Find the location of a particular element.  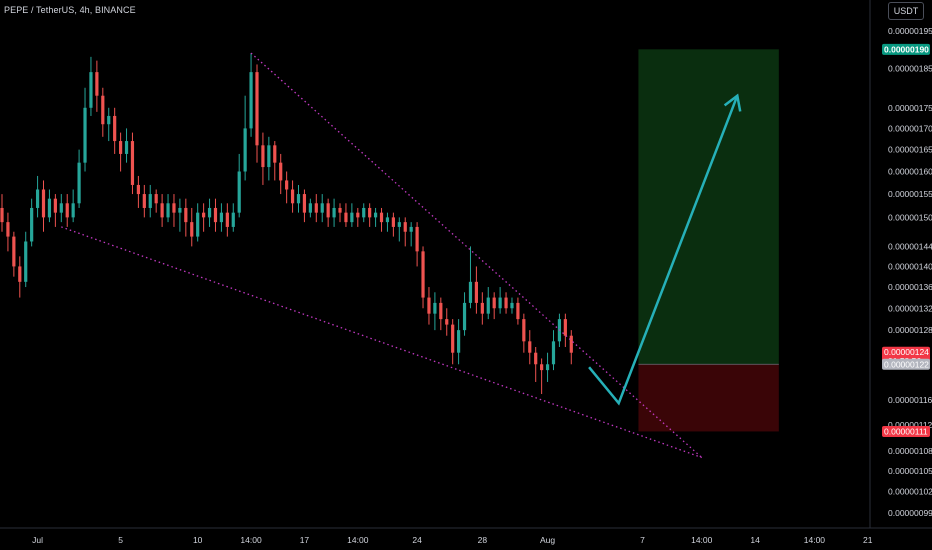

price-tick-label: 0.00000140 is located at coordinates (910, 266).